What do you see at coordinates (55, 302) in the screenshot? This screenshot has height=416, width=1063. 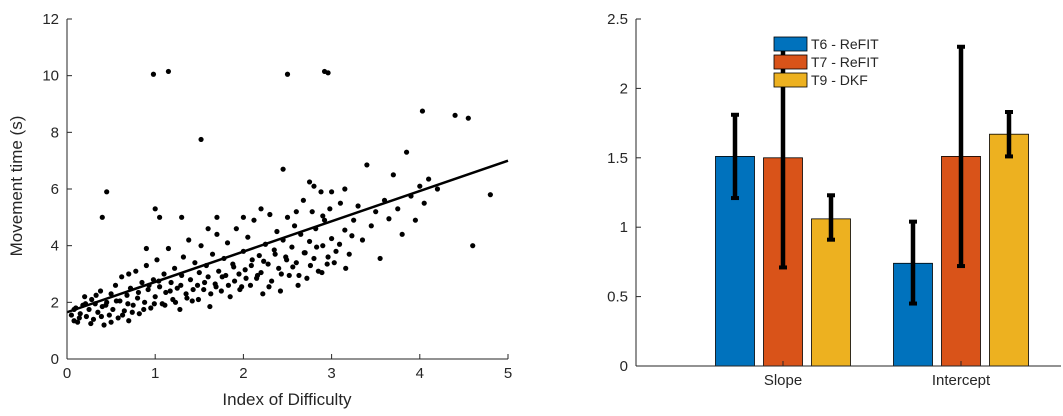 I see `scatter-y-tick-label: 2` at bounding box center [55, 302].